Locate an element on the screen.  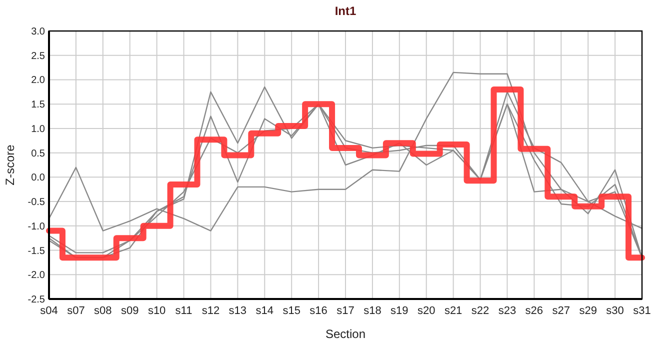
y-tick-label: 0.5 is located at coordinates (38, 154).